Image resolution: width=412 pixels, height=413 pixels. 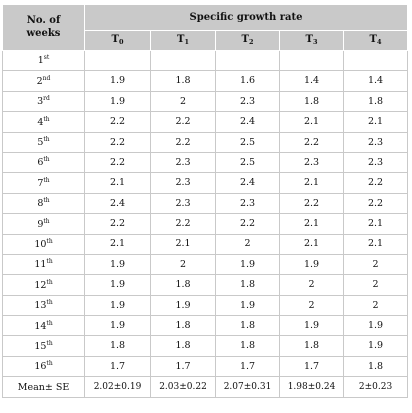 What do you see at coordinates (117, 387) in the screenshot?
I see `mean-se-value: 2.02±0.19` at bounding box center [117, 387].